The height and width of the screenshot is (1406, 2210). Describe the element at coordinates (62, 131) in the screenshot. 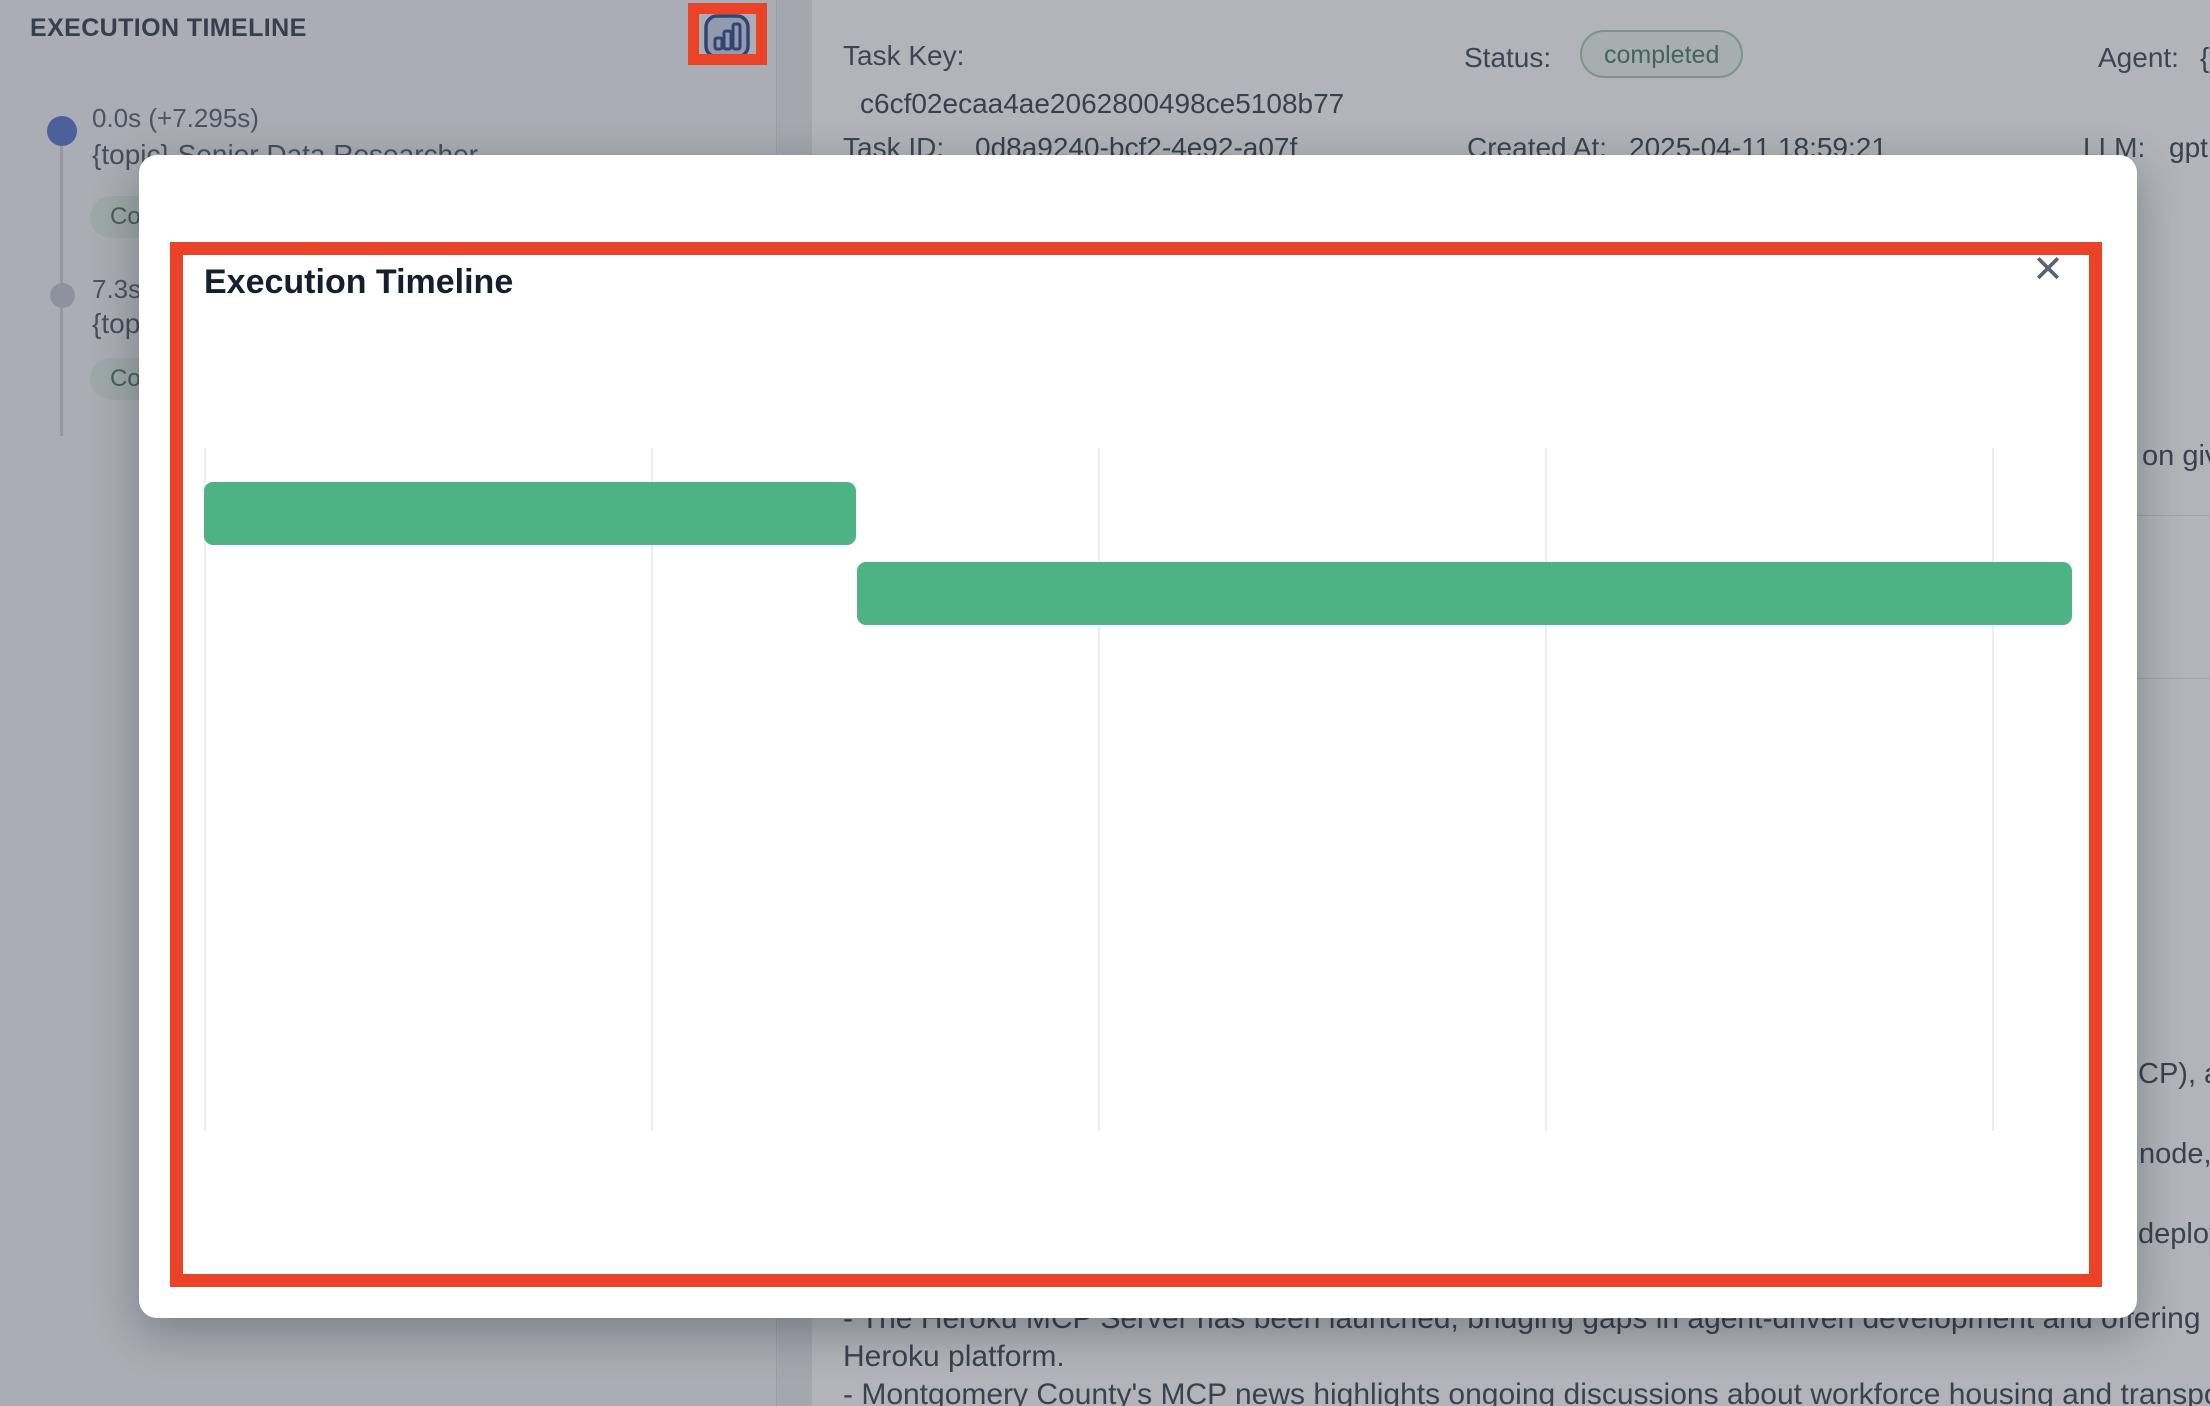

I see `timeline-node-dot-active` at that location.